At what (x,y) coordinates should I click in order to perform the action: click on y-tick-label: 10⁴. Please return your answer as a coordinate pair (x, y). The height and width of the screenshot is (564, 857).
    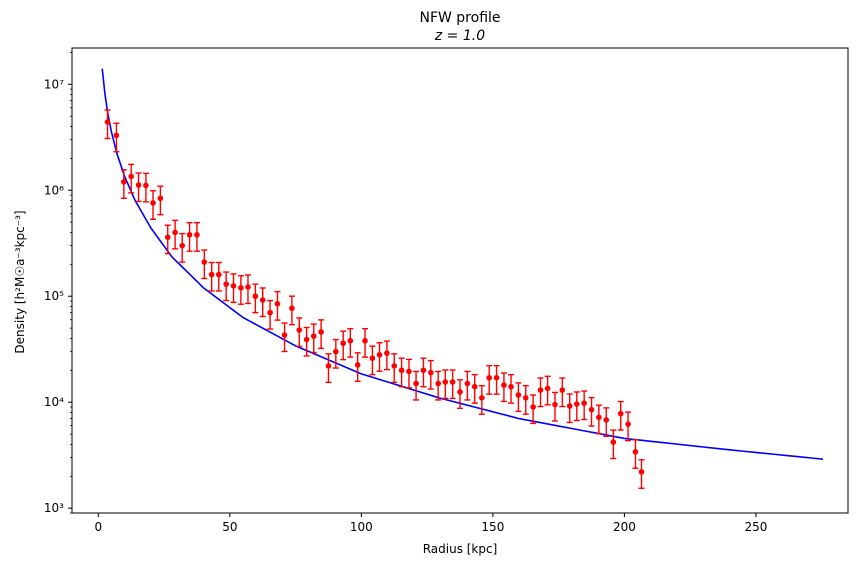
    Looking at the image, I should click on (54, 402).